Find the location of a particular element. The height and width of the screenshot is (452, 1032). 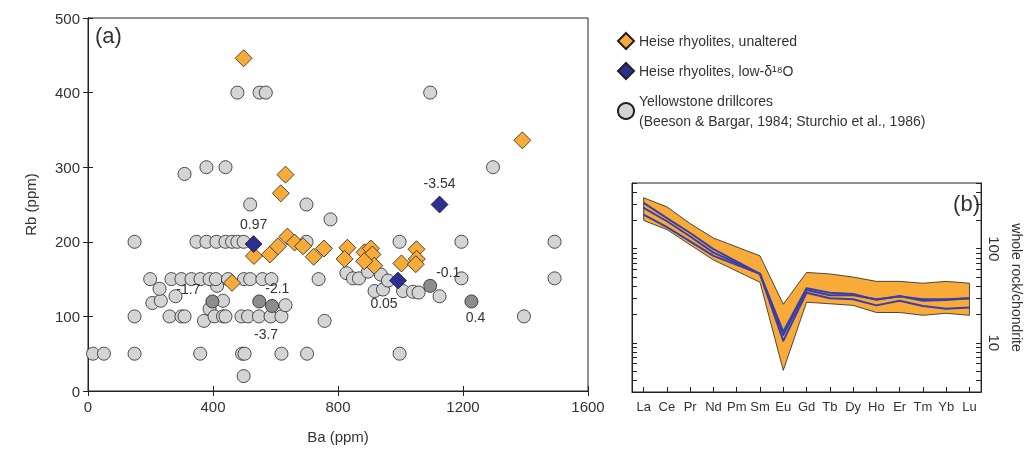

y-tick-label: 300 is located at coordinates (67, 167).